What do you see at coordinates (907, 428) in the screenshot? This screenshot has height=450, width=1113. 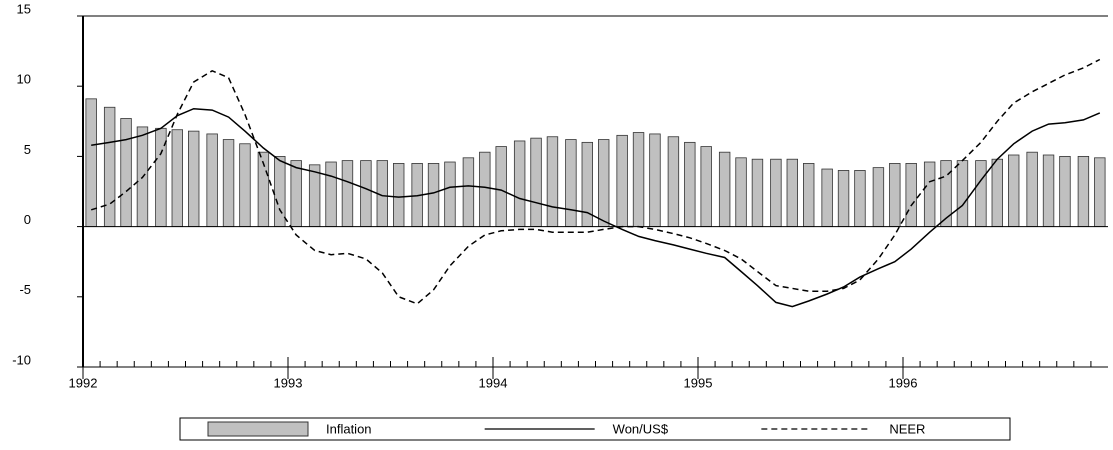 I see `legend-label: NEER` at bounding box center [907, 428].